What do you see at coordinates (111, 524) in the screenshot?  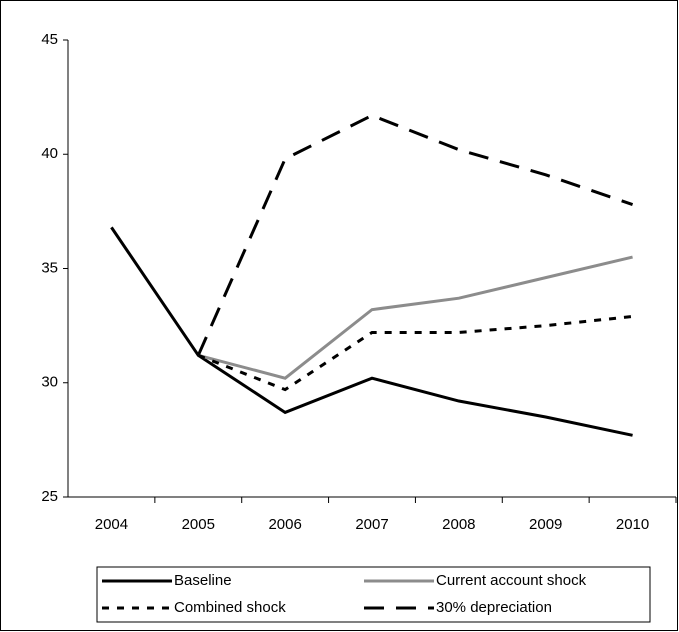 I see `x-tick-label: 2004` at bounding box center [111, 524].